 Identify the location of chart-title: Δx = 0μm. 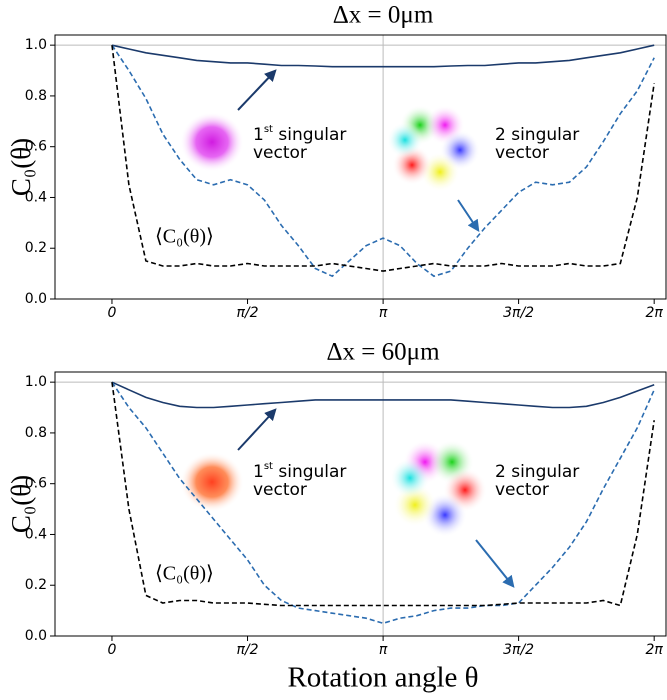
(383, 15).